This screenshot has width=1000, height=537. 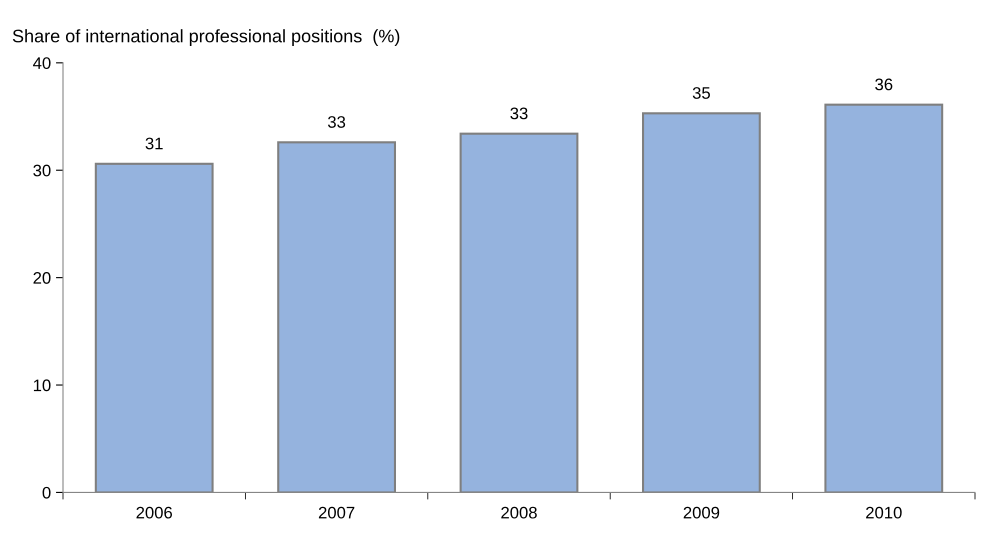 I want to click on y-tick-label: 0, so click(x=46, y=492).